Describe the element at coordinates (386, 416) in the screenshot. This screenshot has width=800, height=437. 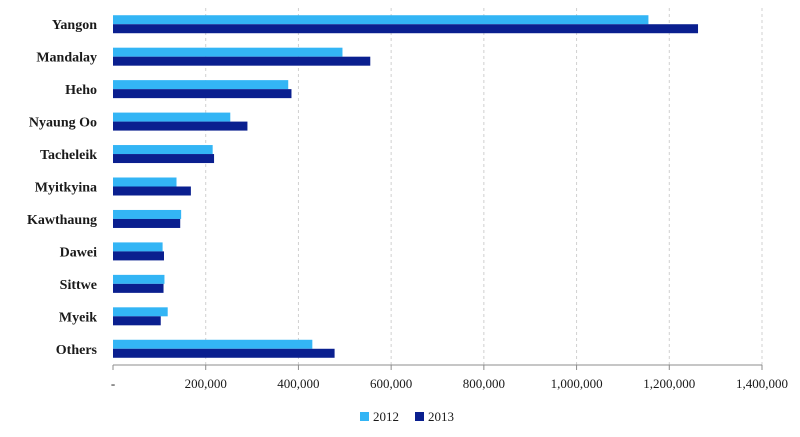
I see `legend-label-2012: 2012` at that location.